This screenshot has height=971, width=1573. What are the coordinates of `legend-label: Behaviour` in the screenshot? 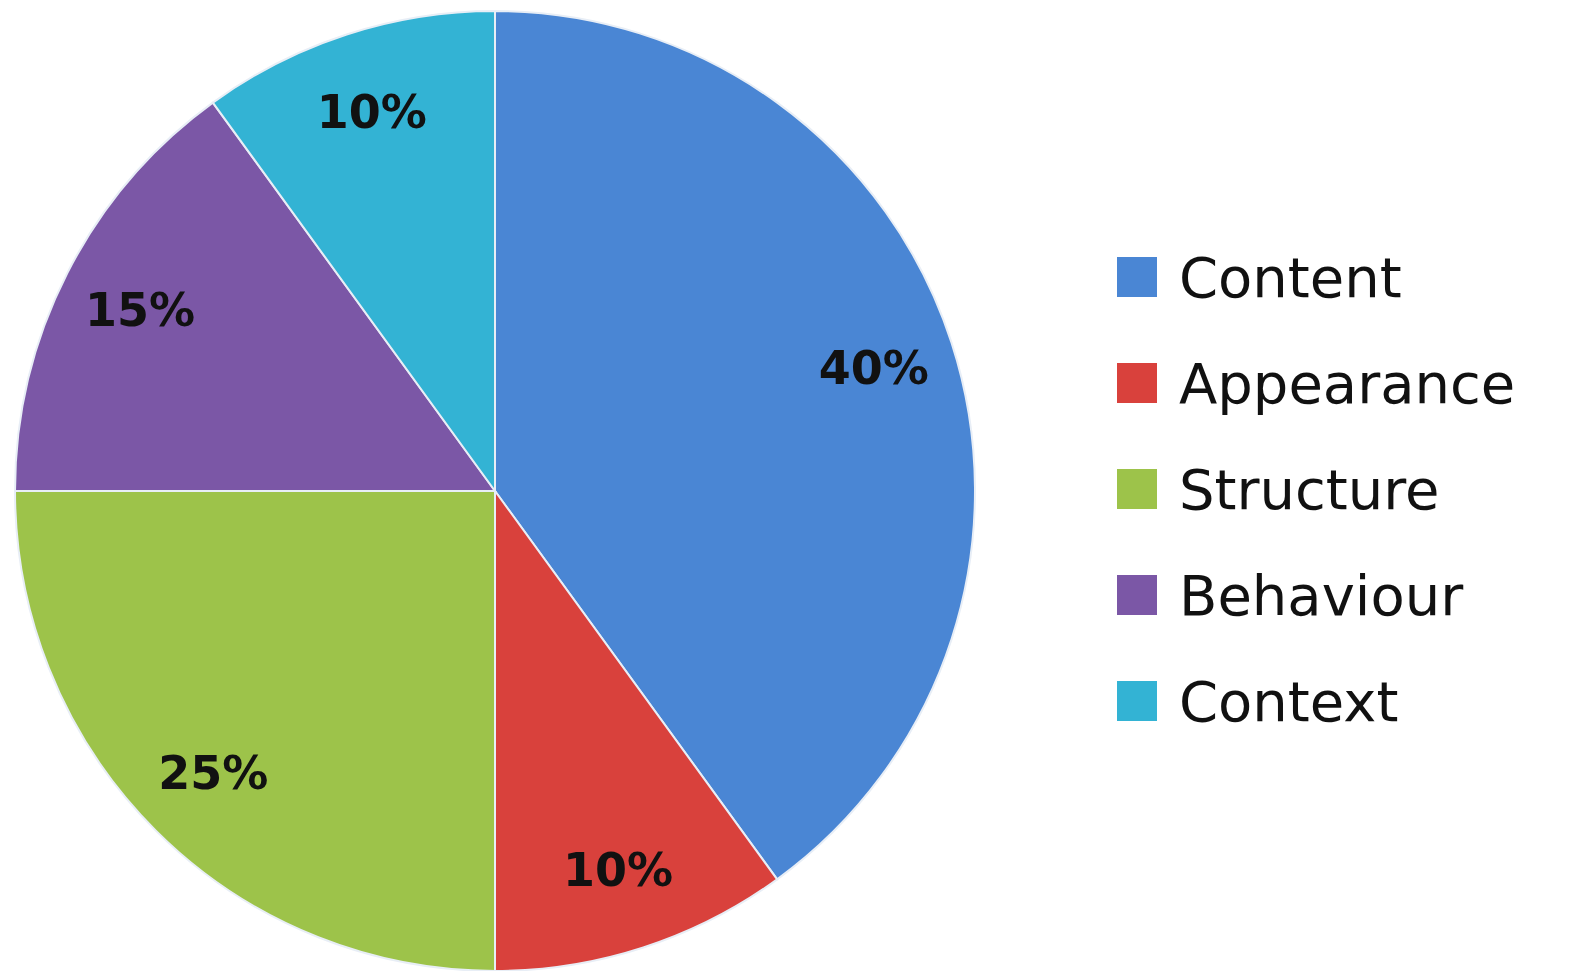 It's located at (1322, 595).